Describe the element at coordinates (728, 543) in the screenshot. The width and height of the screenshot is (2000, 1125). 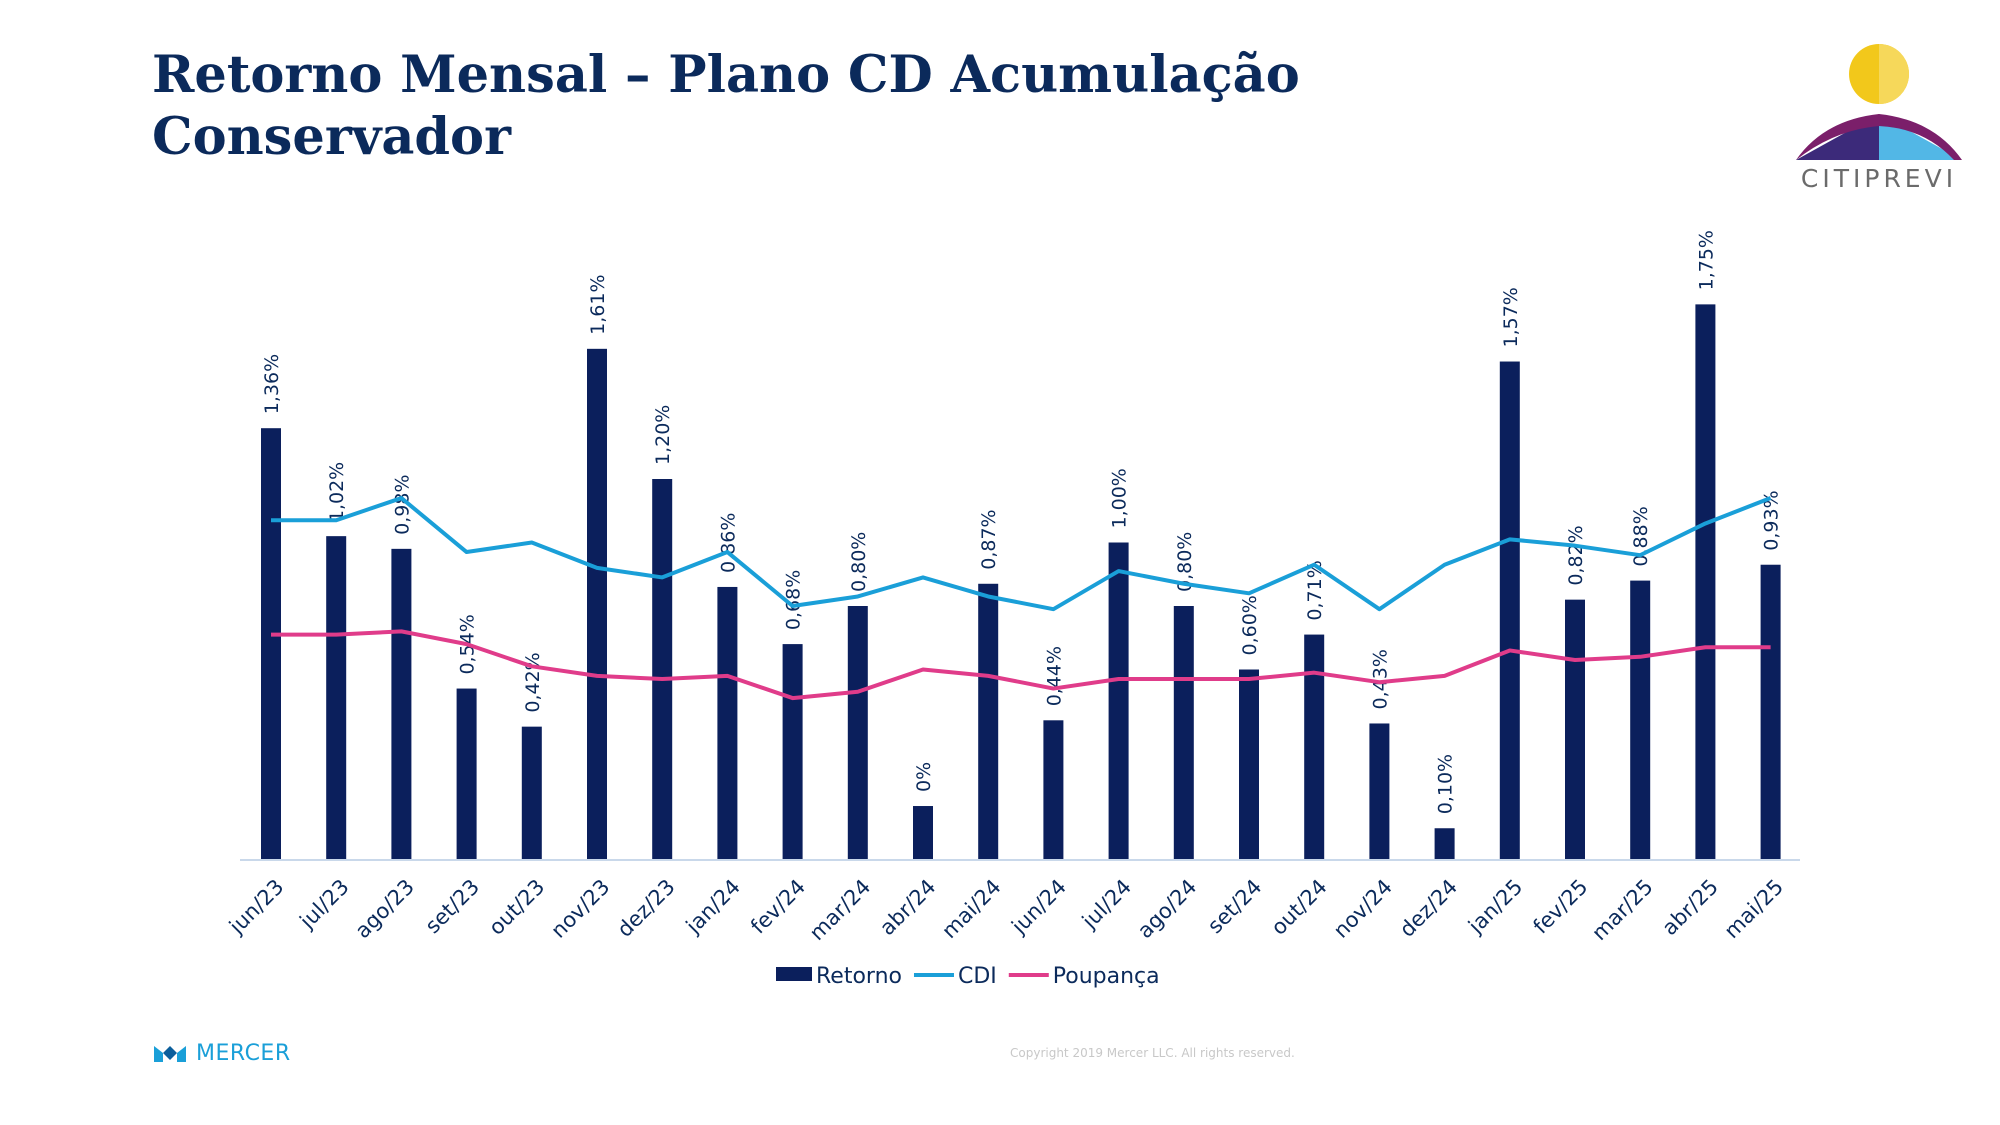
I see `retorno-data-label: 0,86%` at that location.